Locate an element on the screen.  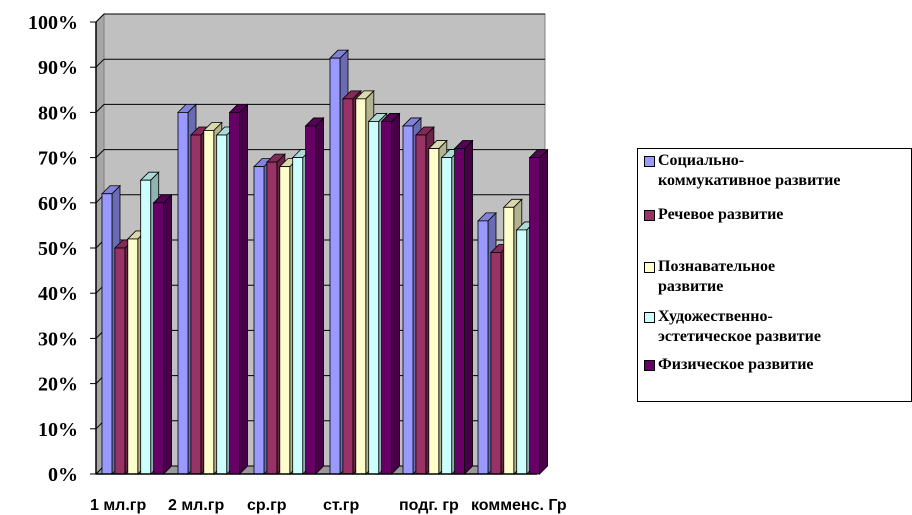
x-tick-label: 2 мл.гр is located at coordinates (196, 505).